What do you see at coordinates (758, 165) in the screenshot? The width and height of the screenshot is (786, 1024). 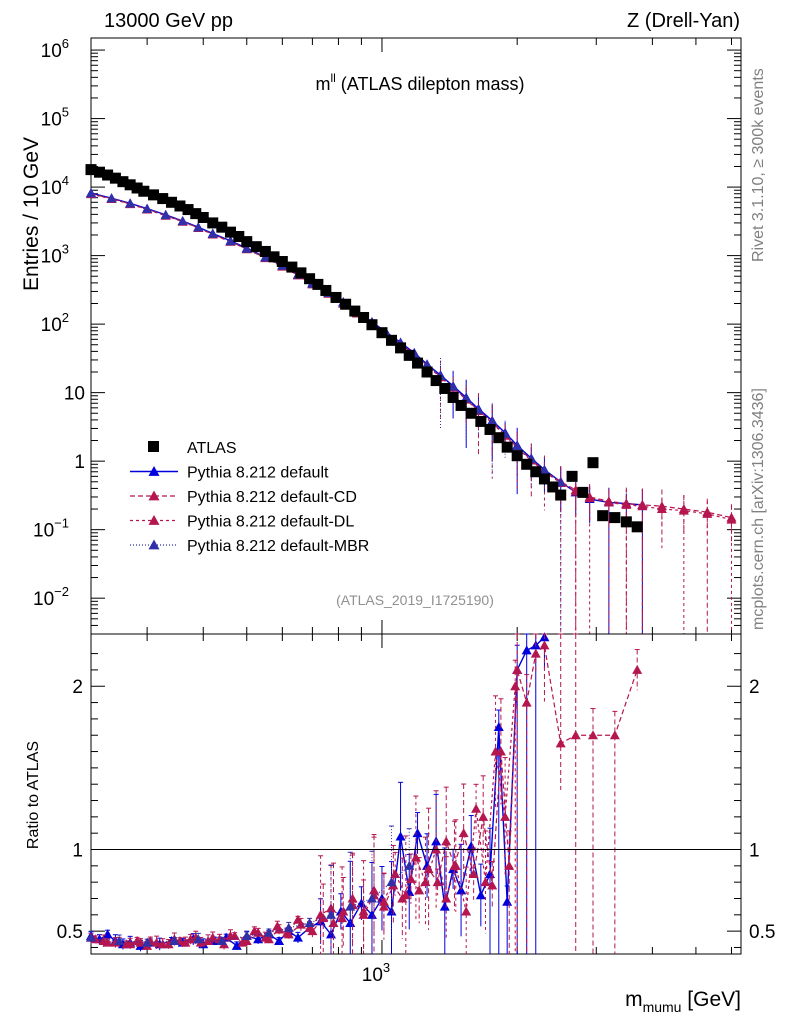 I see `rivet-label: Rivet 3.1.10, ≥ 300k events` at bounding box center [758, 165].